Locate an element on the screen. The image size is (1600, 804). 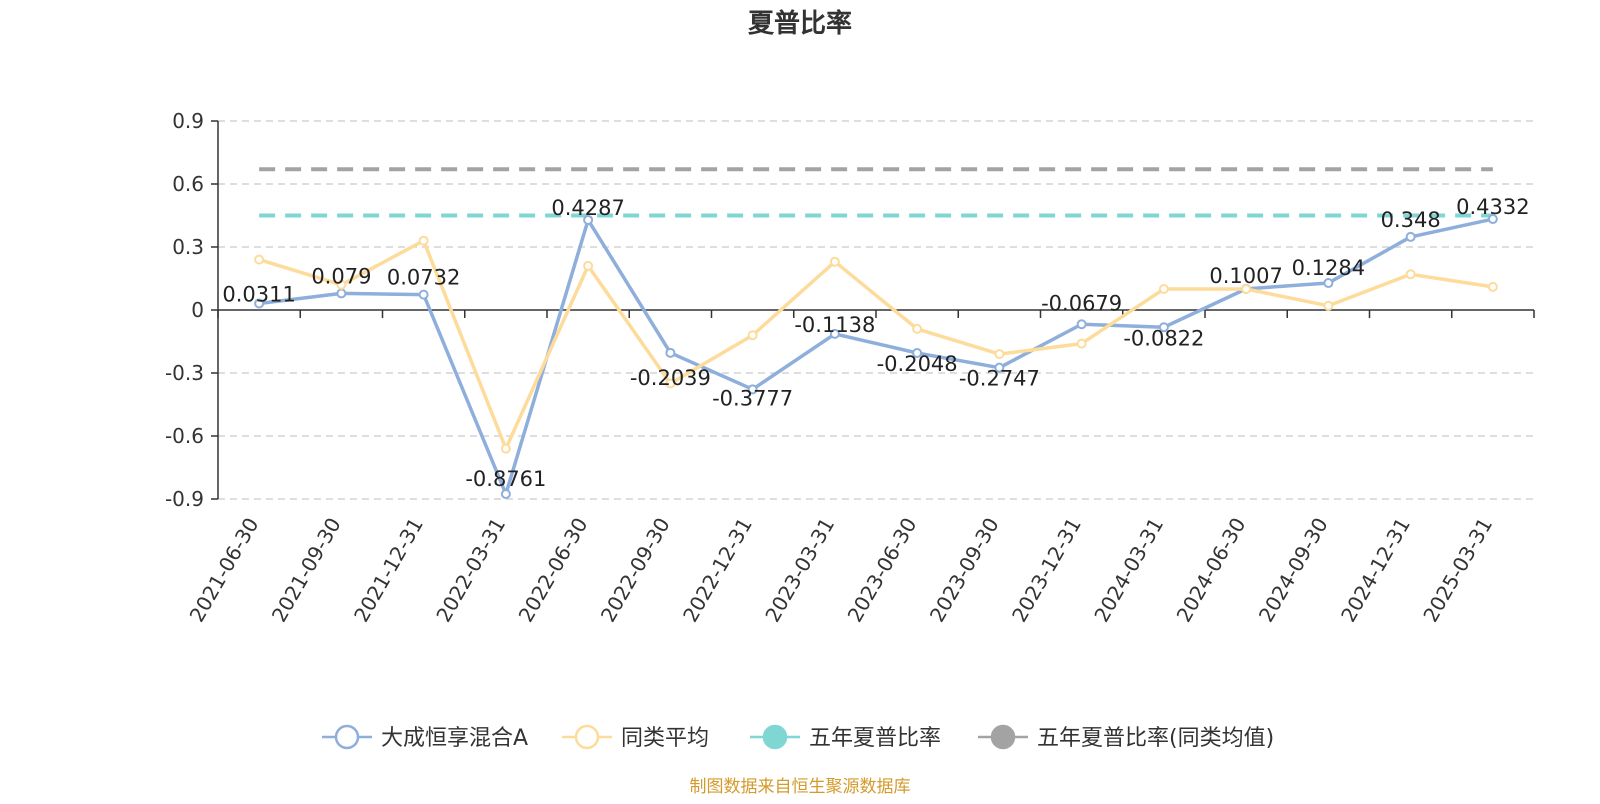
y-tick-label: -0.3 is located at coordinates (184, 373).